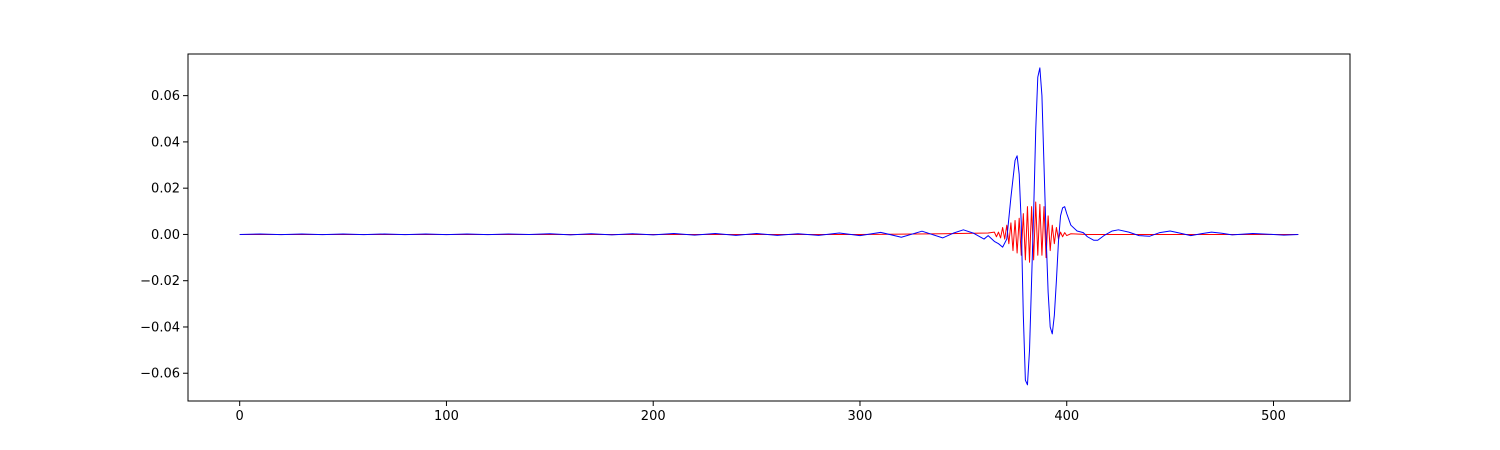  What do you see at coordinates (1066, 416) in the screenshot?
I see `x-tick-label: 400` at bounding box center [1066, 416].